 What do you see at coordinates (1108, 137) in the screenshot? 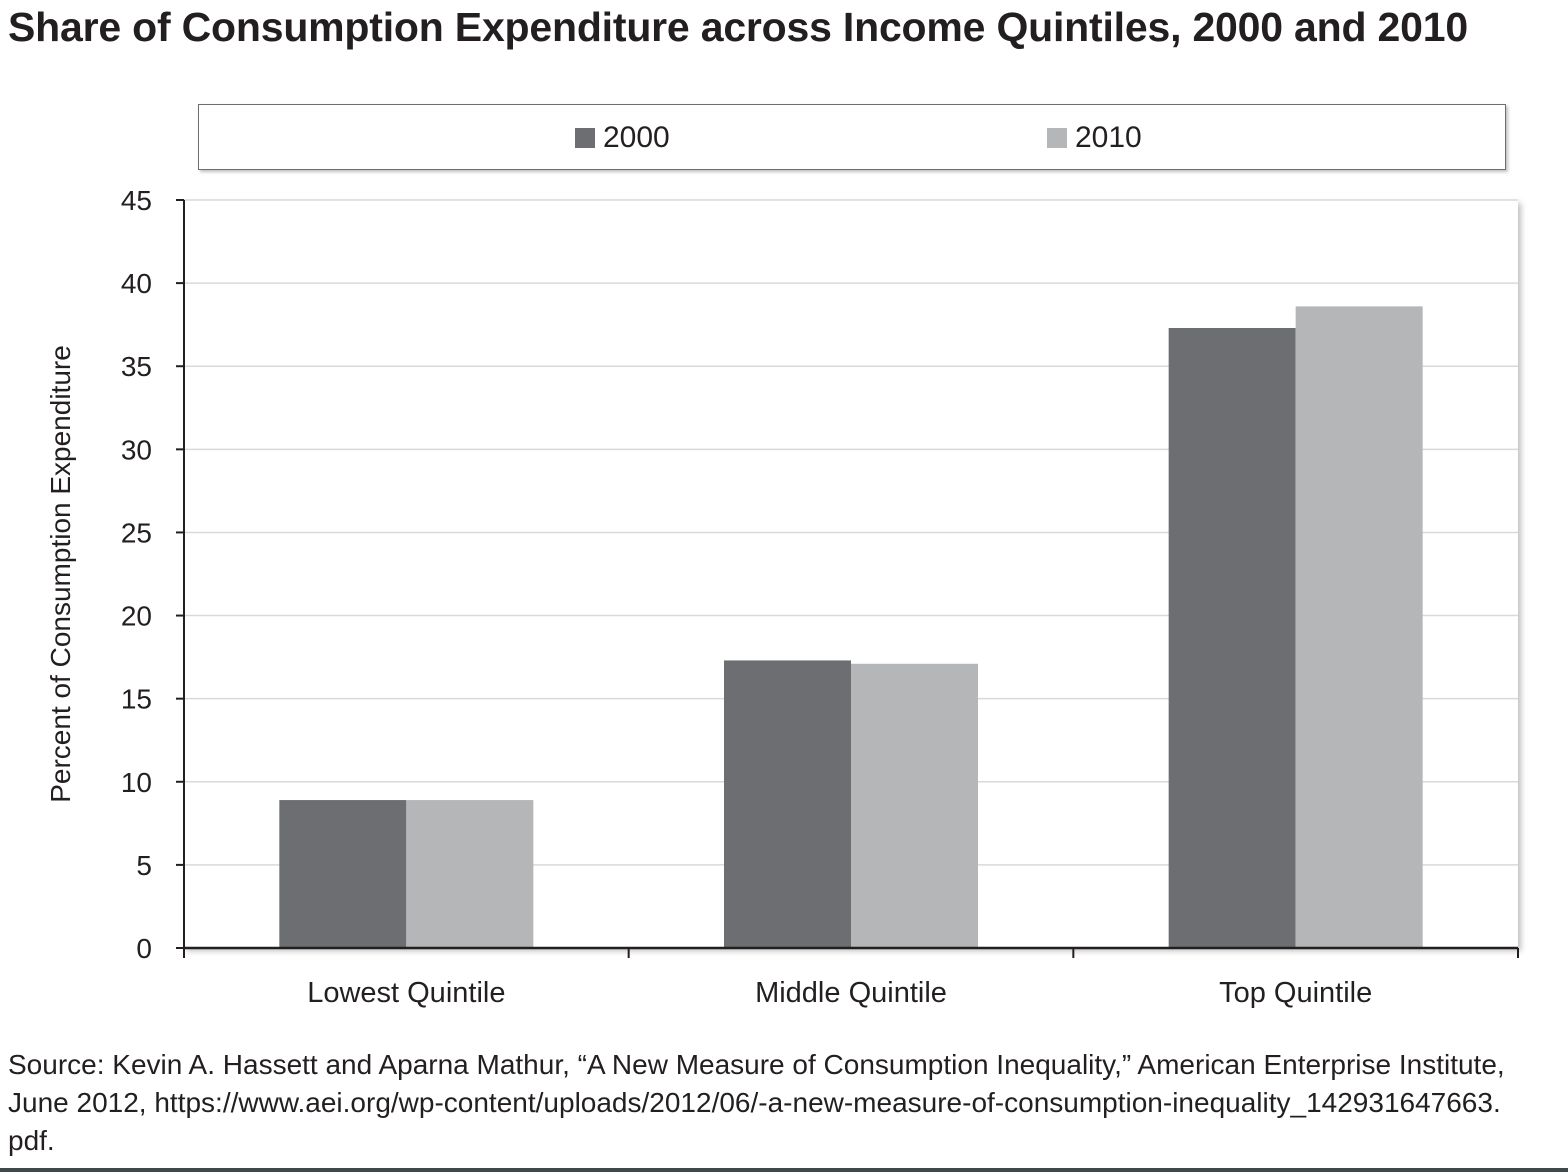
I see `legend-label-2010: 2010` at bounding box center [1108, 137].